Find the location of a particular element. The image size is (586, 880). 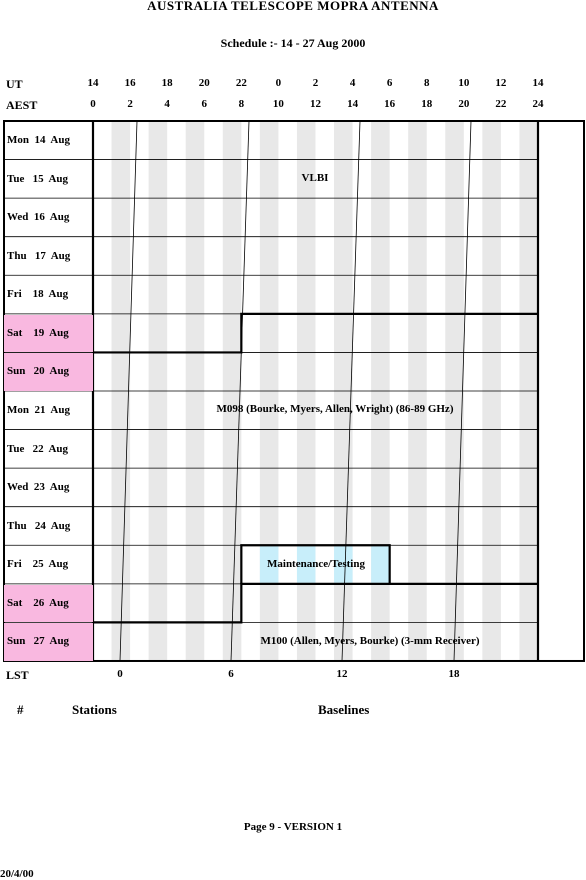

aest-tick: 6 is located at coordinates (204, 104).